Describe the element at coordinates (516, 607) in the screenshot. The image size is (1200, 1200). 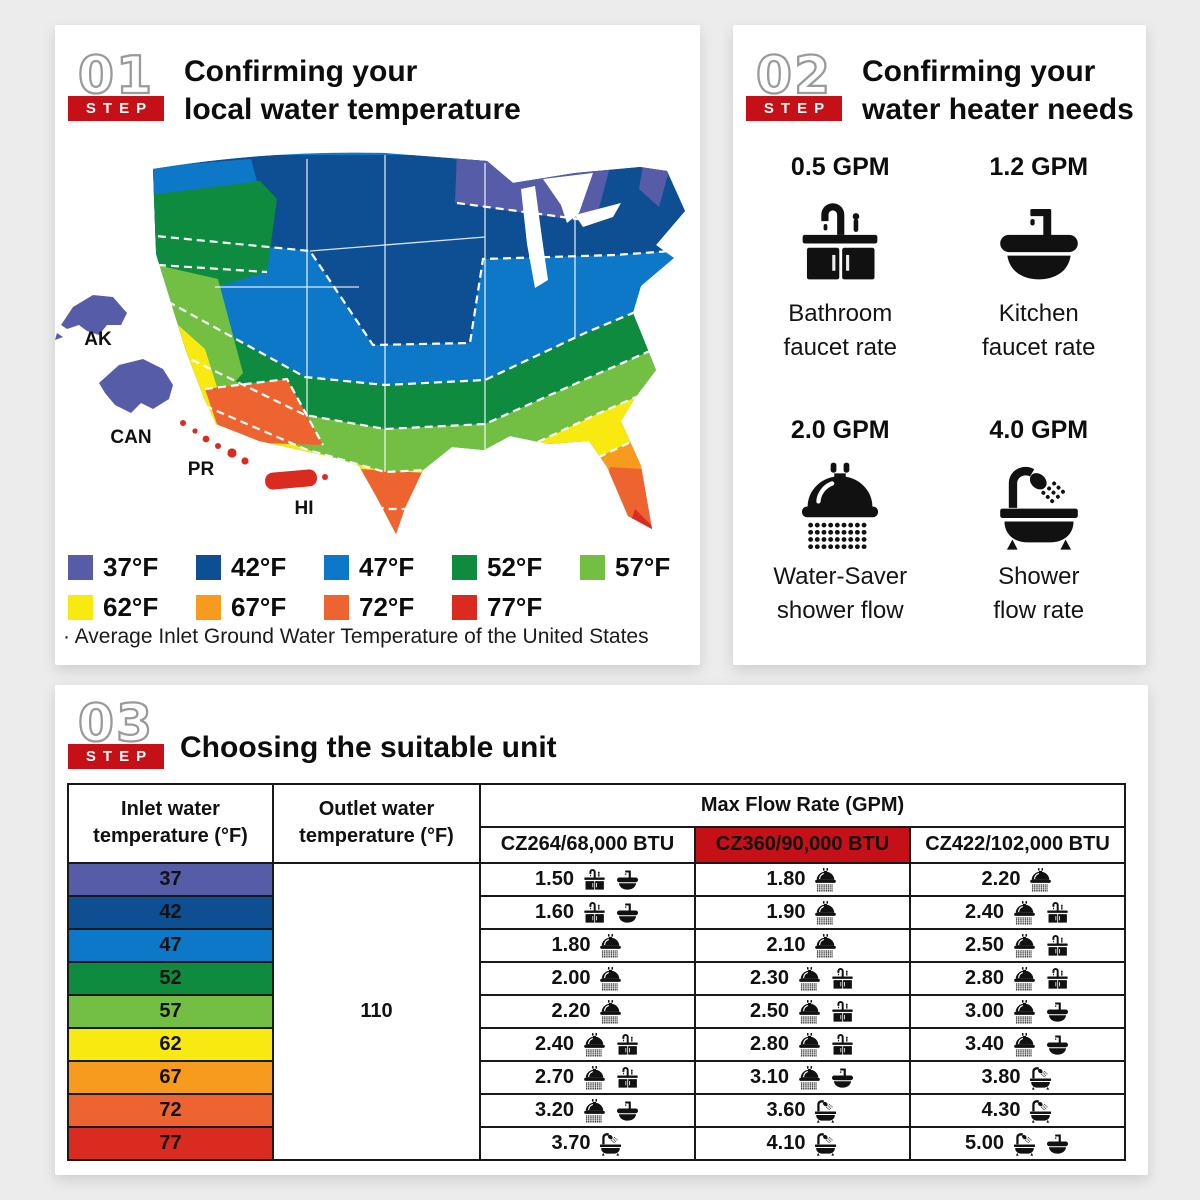
I see `legend-item: 77°F` at that location.